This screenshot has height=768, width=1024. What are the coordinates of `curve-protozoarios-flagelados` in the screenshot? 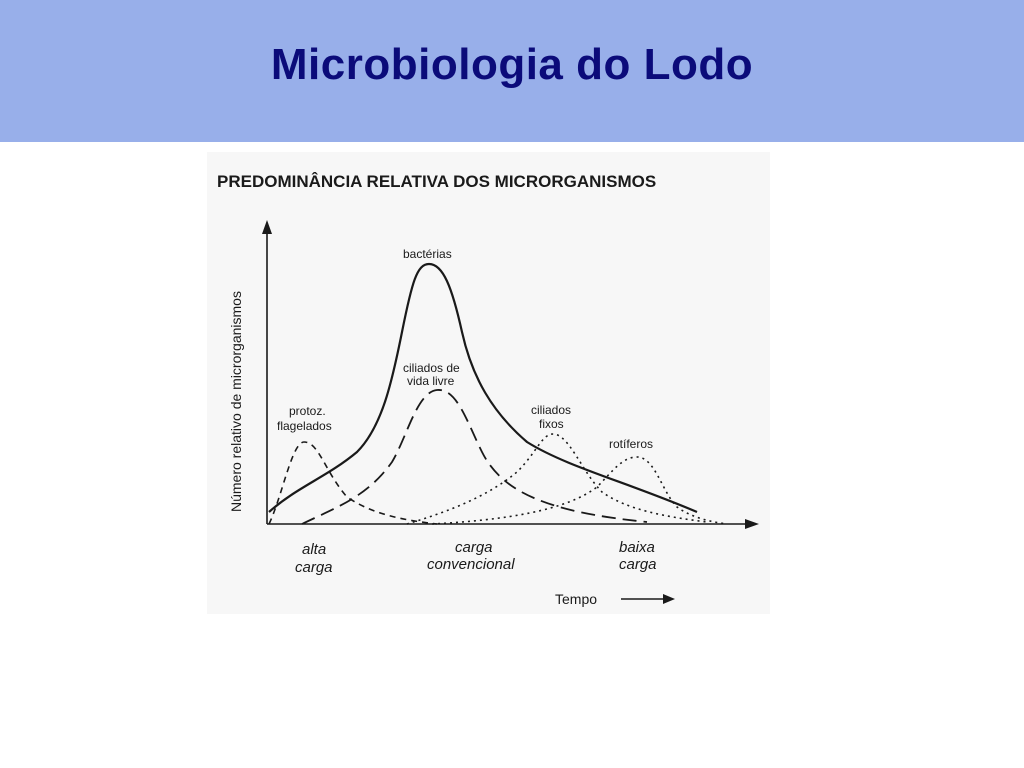 It's located at (353, 483).